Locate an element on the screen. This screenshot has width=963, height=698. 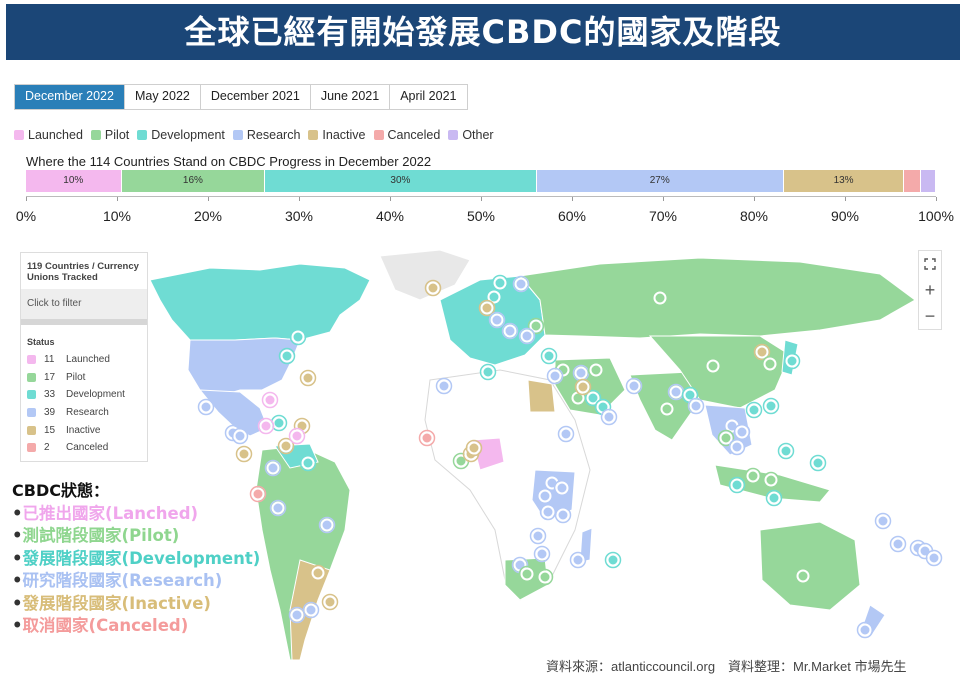
filter-row-development: 33 Development is located at coordinates (84, 395).